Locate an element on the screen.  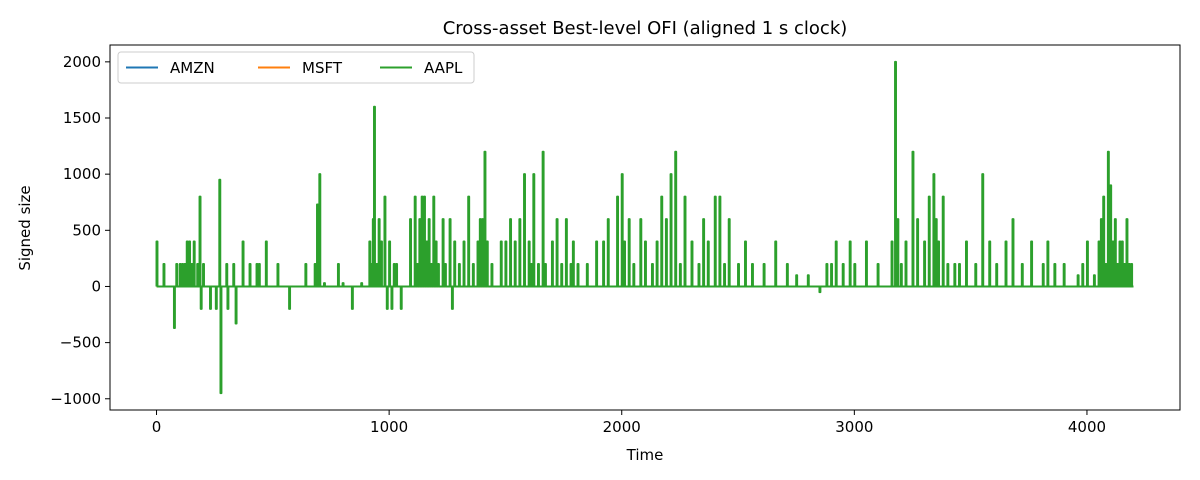
x-axis-label: Time is located at coordinates (645, 455).